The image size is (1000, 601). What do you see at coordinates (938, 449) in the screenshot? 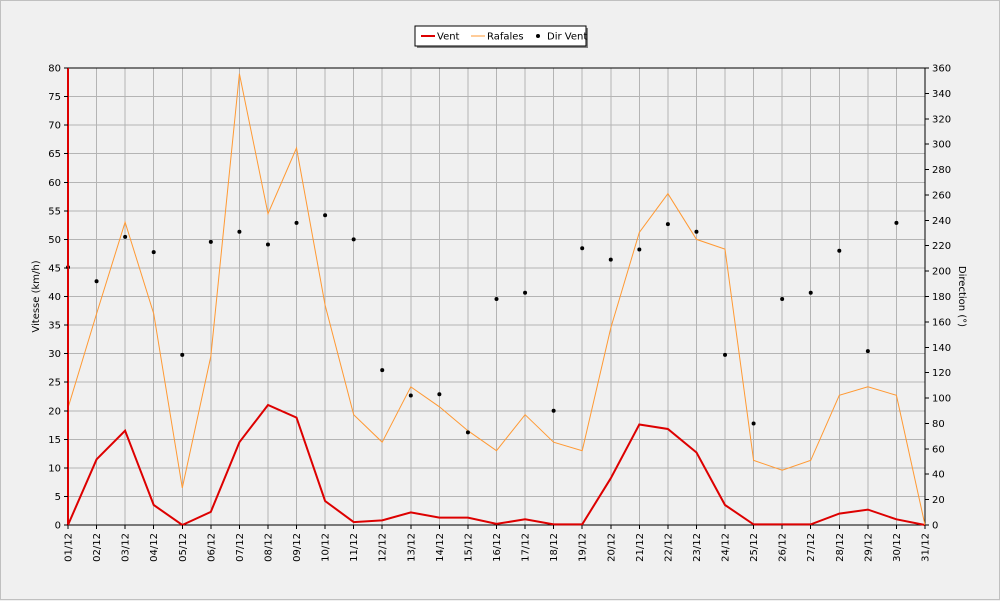
I see `y-right-tick-label: 60` at bounding box center [938, 449].